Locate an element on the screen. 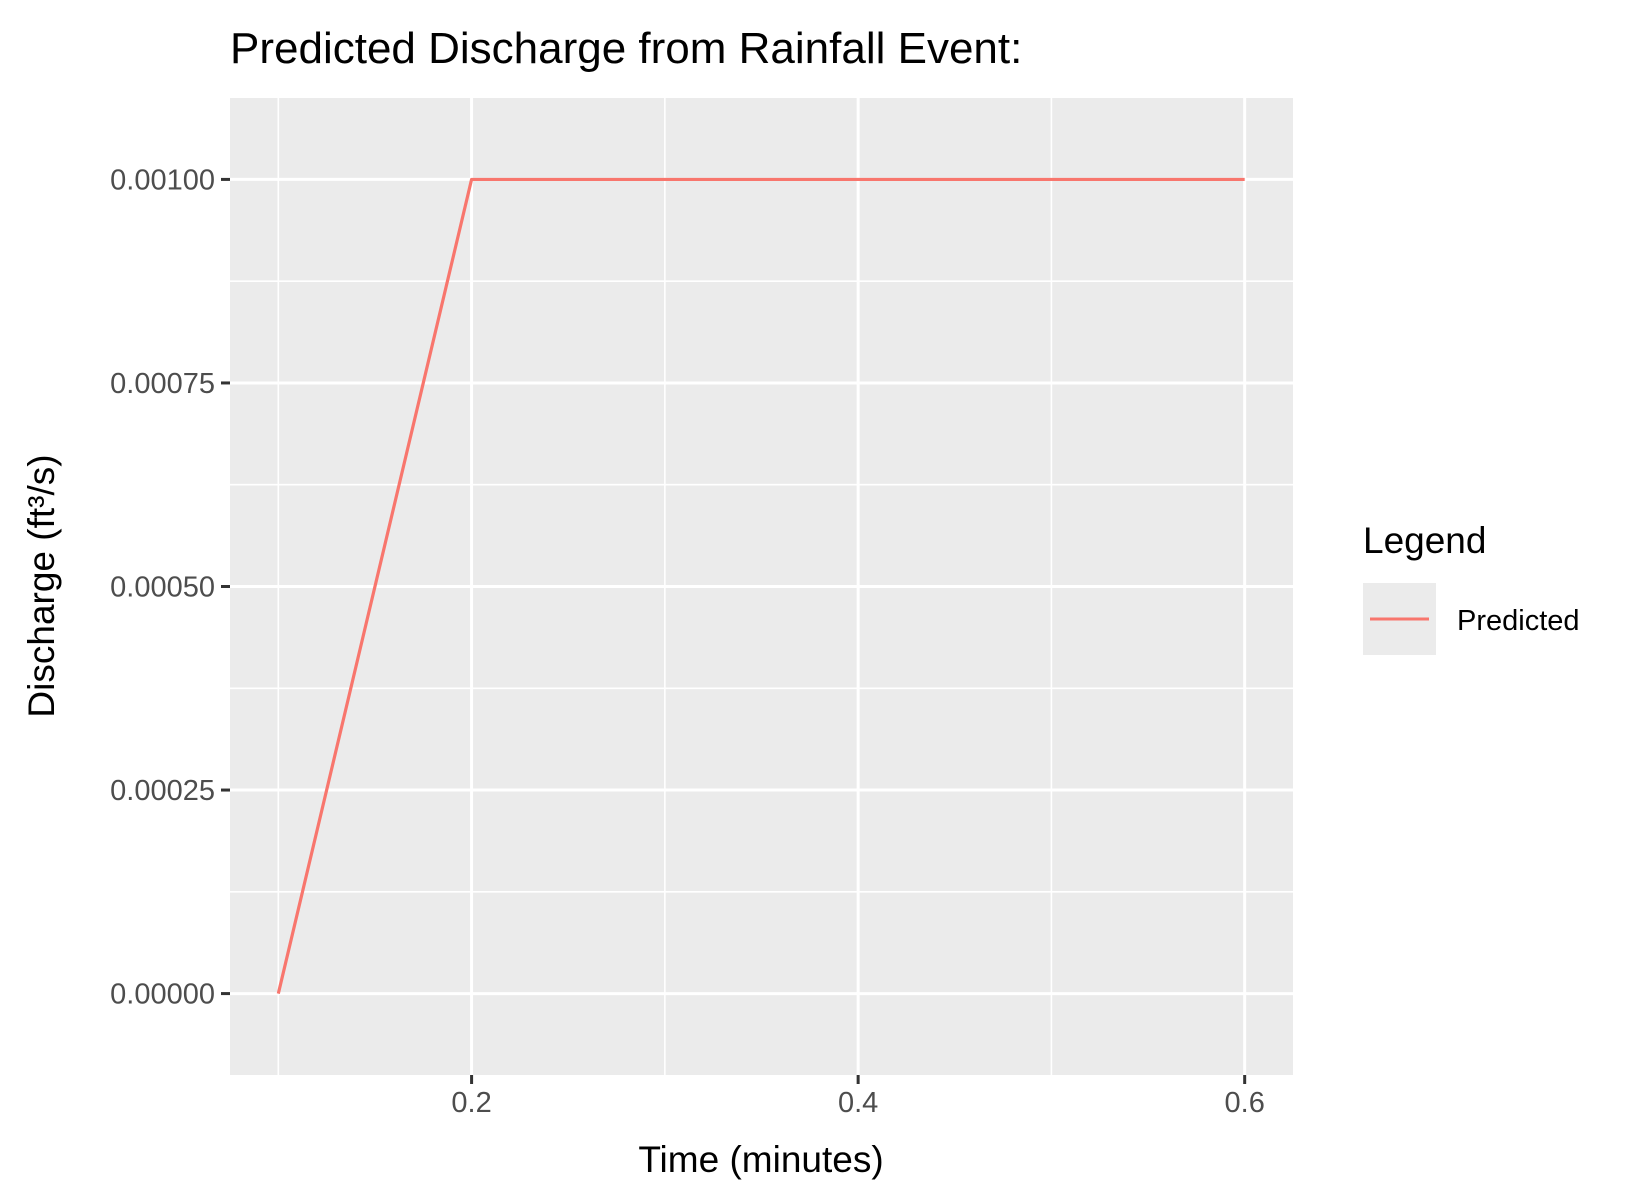  y-tick-label-3: 0.00075 is located at coordinates (162, 384).